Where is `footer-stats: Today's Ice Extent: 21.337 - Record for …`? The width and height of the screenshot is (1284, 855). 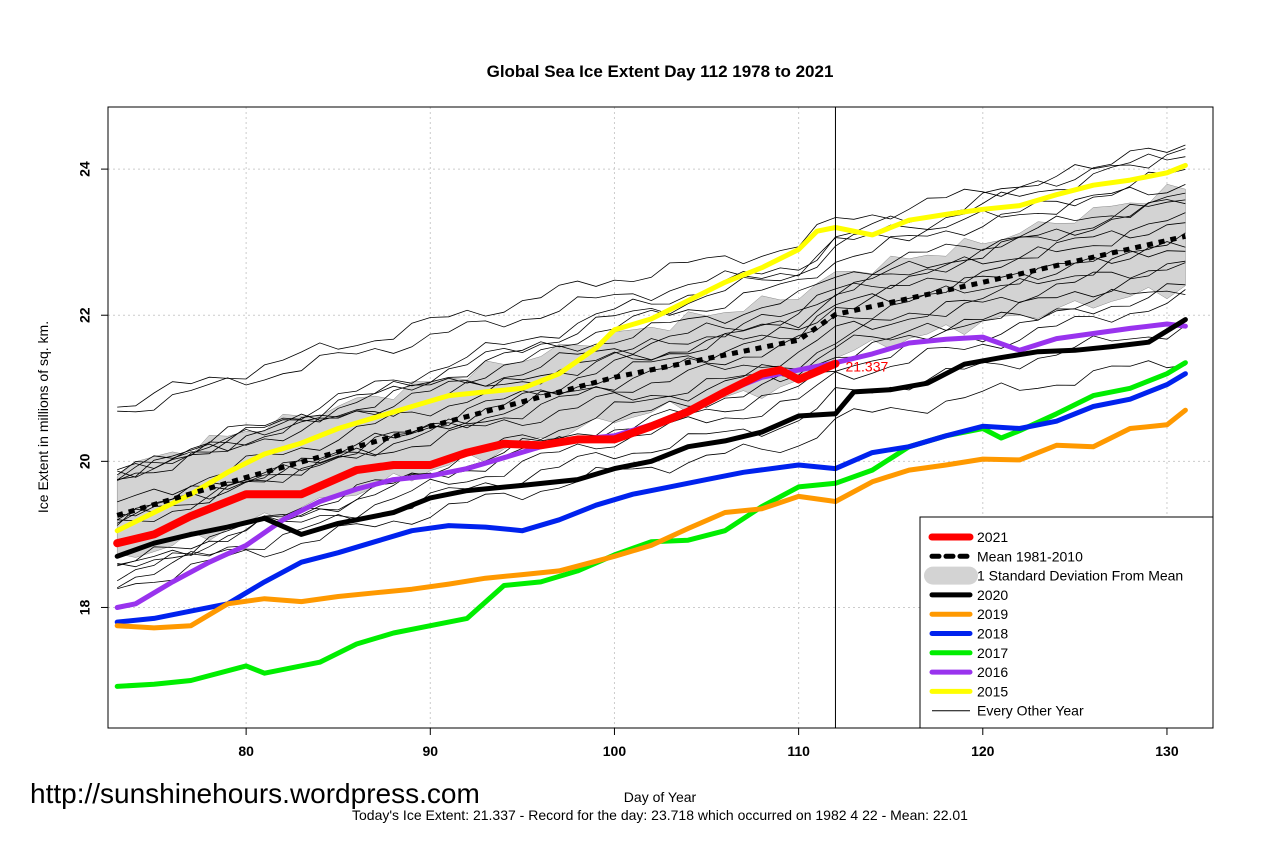 footer-stats: Today's Ice Extent: 21.337 - Record for … is located at coordinates (660, 815).